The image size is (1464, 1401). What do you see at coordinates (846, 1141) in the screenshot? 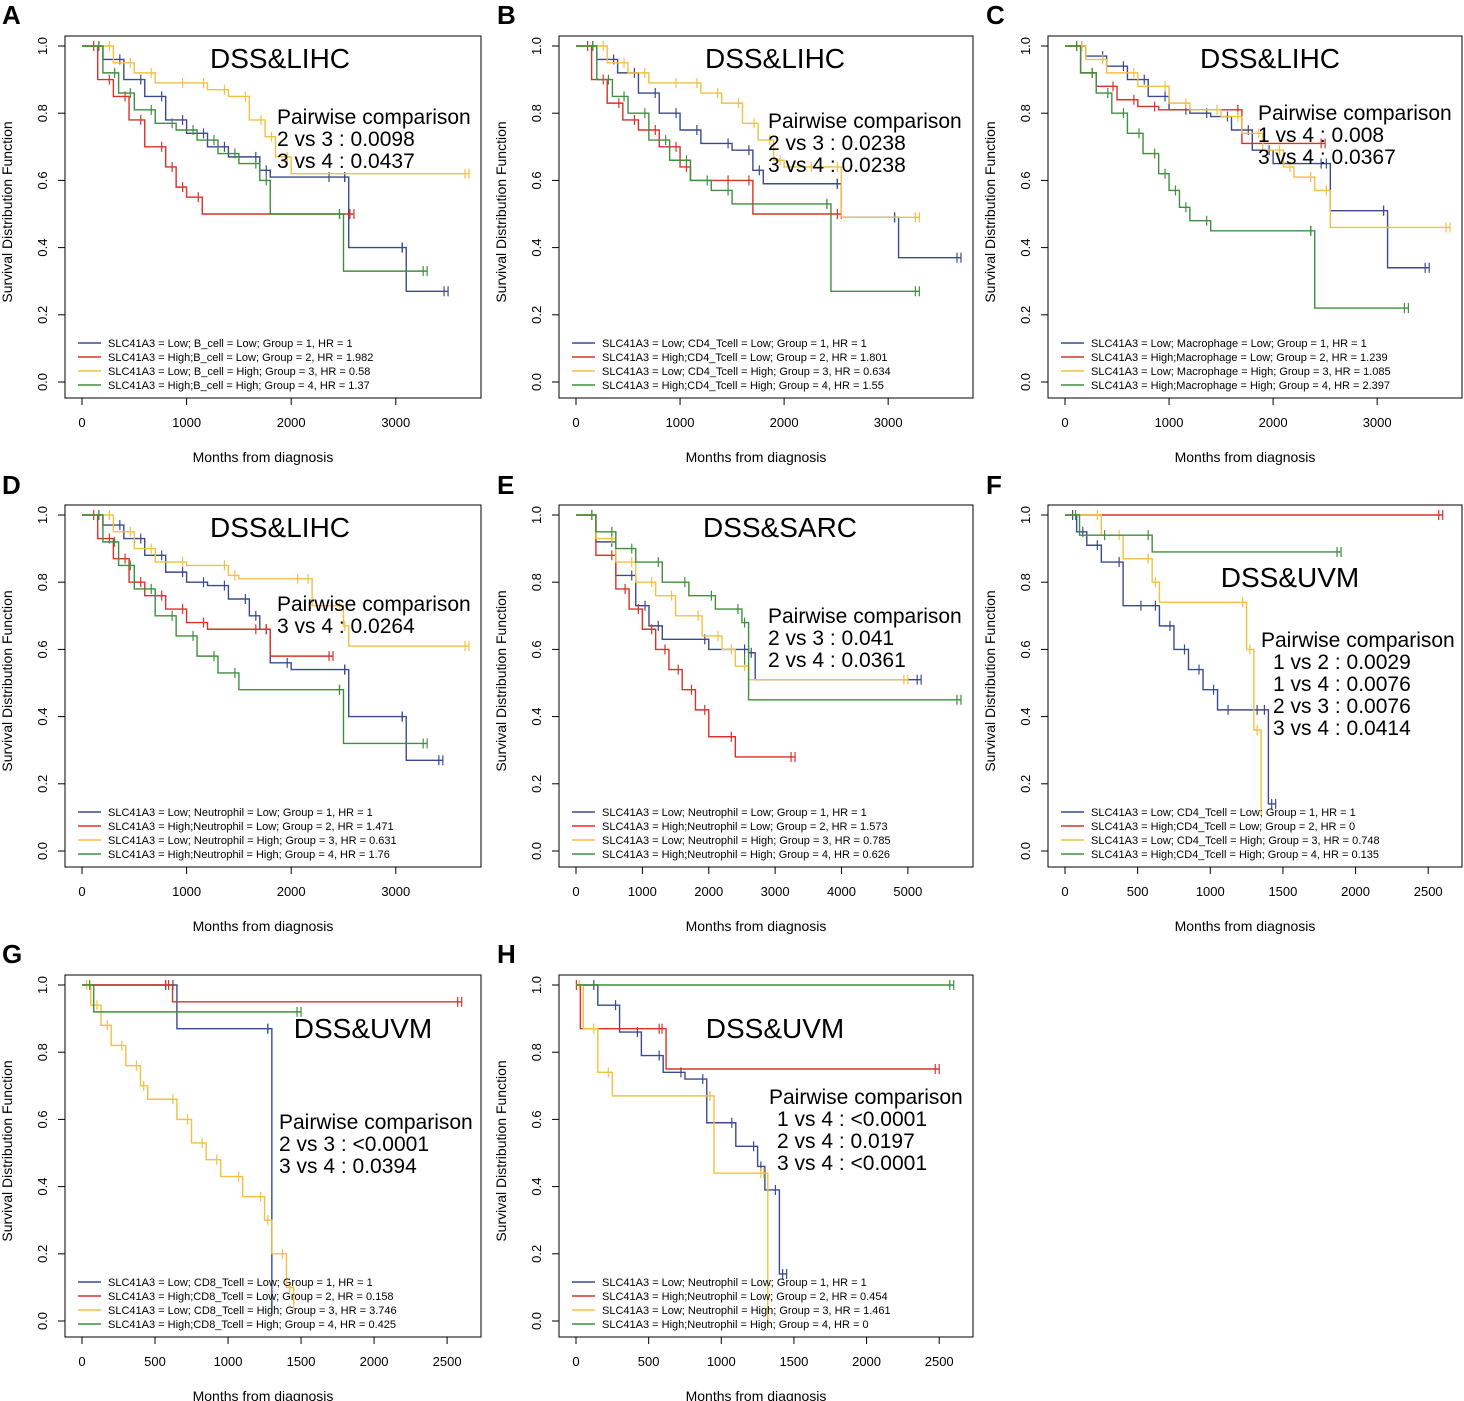
I see `comparison-line: 2 vs 4 : 0.0197` at bounding box center [846, 1141].